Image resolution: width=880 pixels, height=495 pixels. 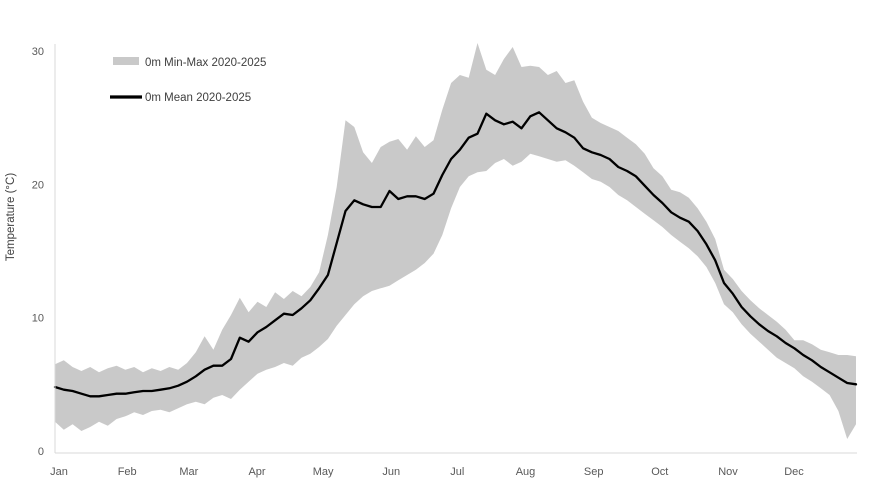 I want to click on x-tick-label-nov: Nov, so click(x=728, y=472).